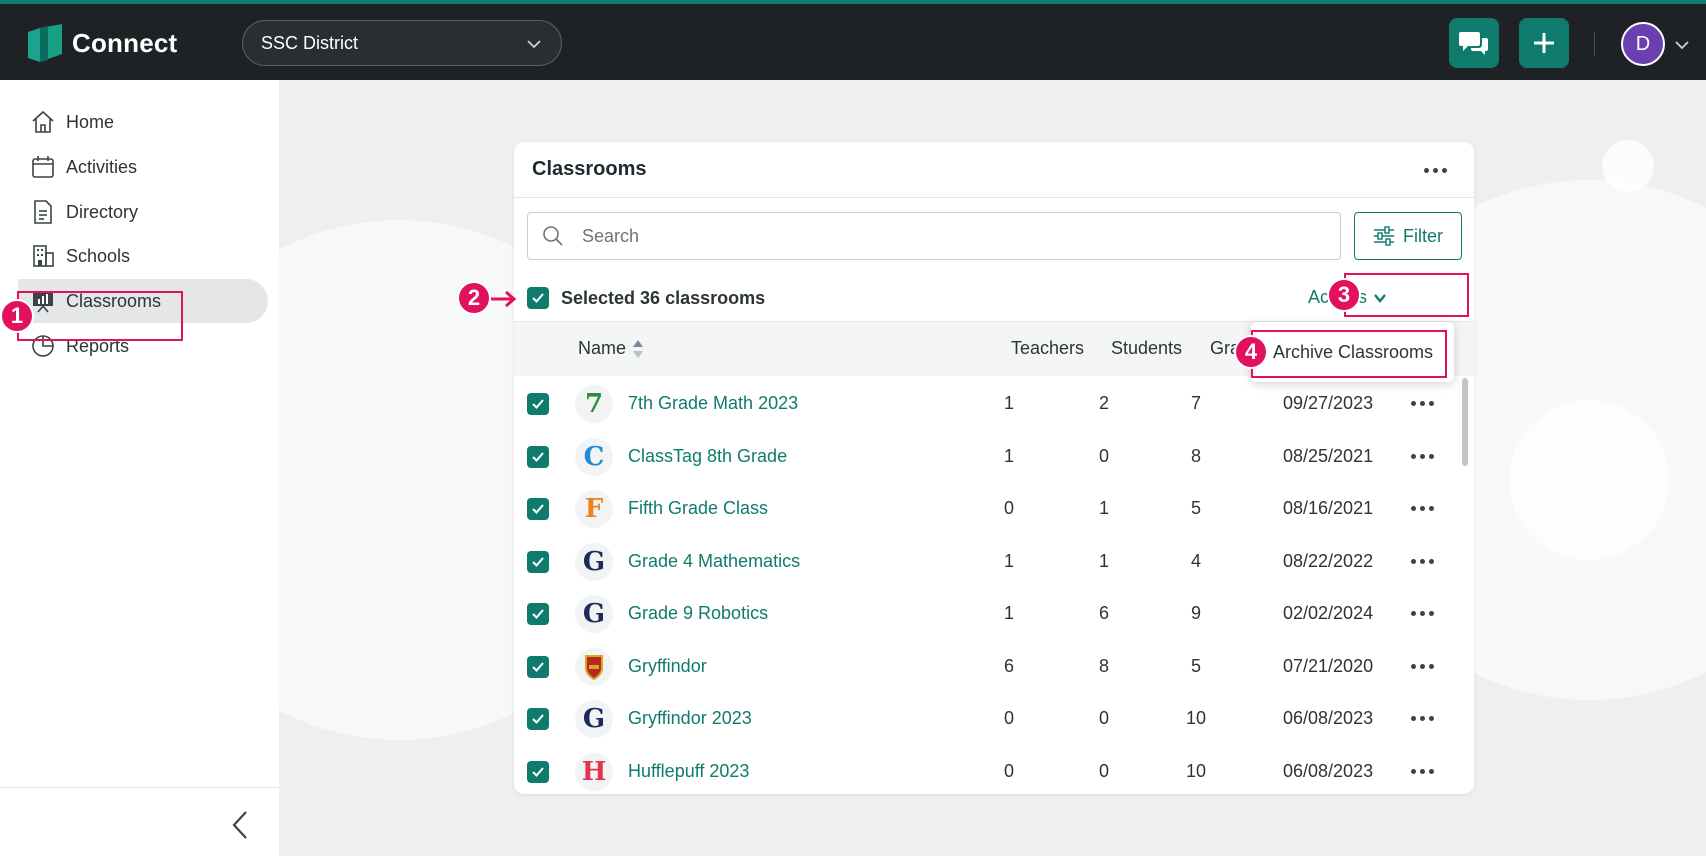 The image size is (1706, 856). I want to click on table-row: F Fifth Grade Class 0 1 5 08/16/2021, so click(979, 509).